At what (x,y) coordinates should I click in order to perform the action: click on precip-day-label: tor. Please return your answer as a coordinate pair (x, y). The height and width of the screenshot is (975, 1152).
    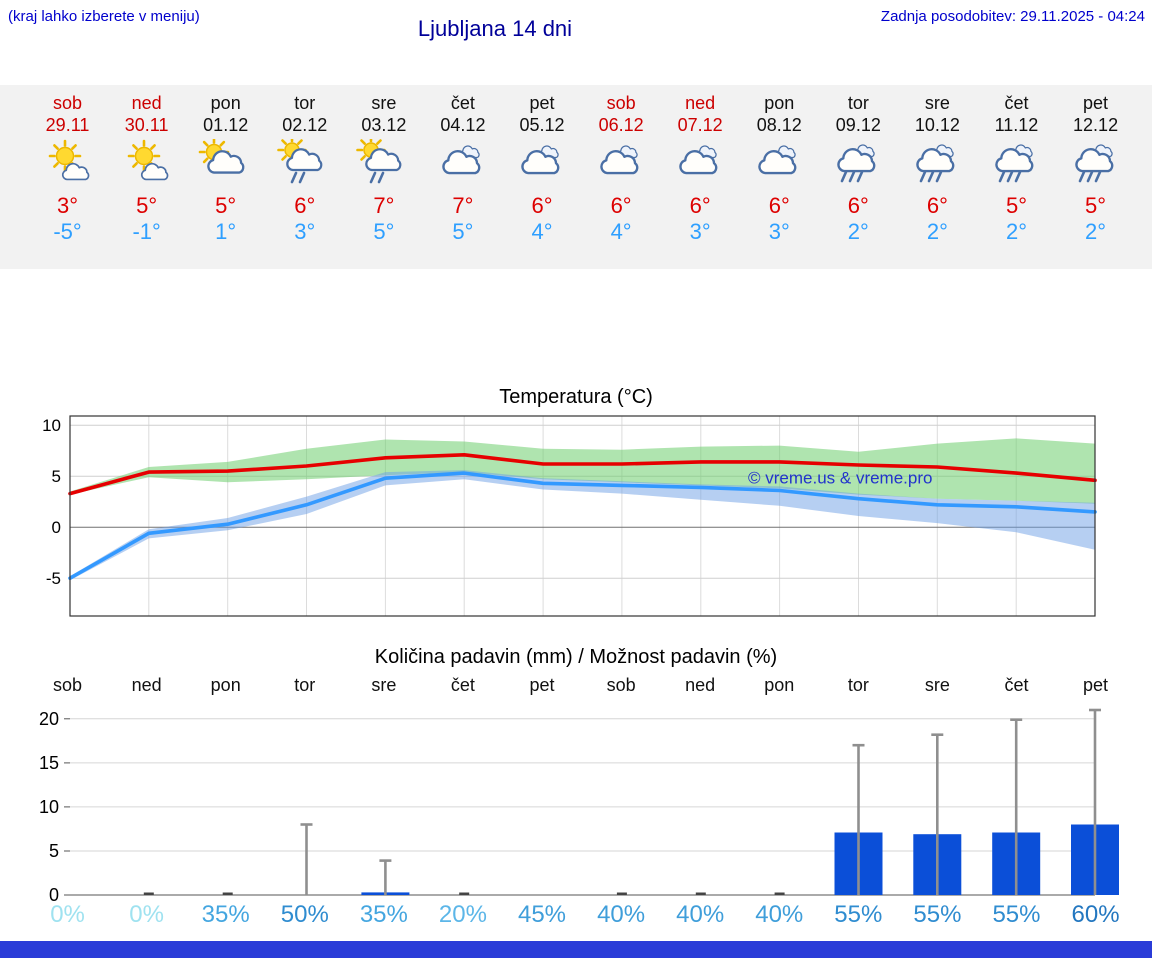
    Looking at the image, I should click on (858, 685).